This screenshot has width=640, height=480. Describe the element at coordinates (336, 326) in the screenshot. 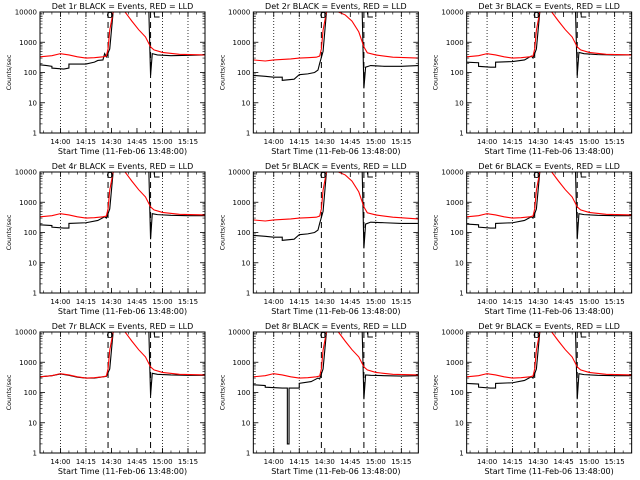

I see `chart-title: Det 8r BLACK = Events, RED = LLD` at that location.